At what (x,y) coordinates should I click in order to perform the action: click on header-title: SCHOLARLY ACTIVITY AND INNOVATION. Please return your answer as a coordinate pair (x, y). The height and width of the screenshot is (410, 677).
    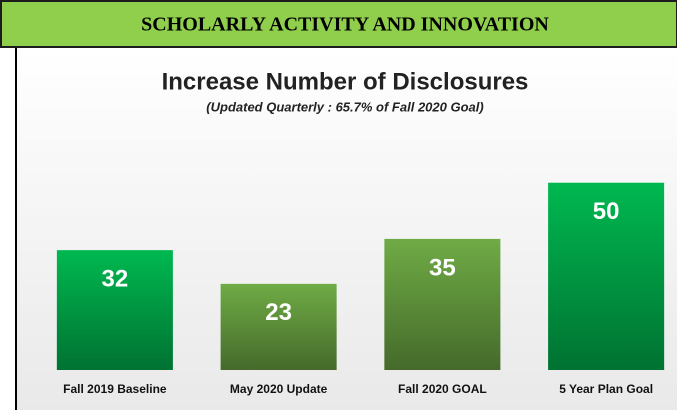
    Looking at the image, I should click on (345, 25).